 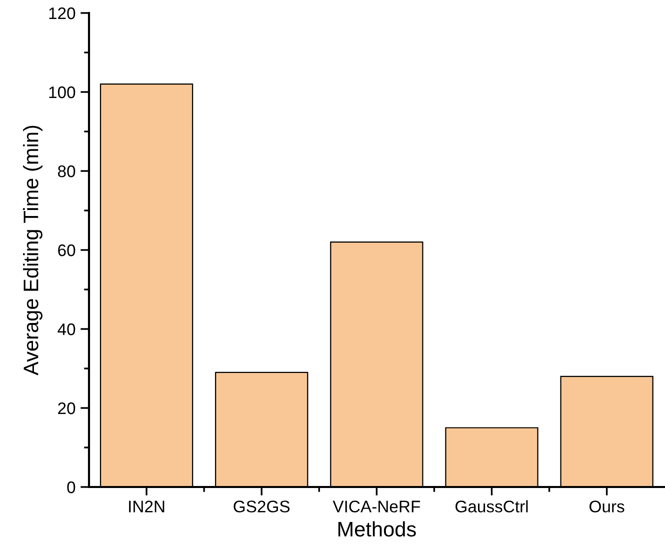 I want to click on y-tick-label: 40, so click(x=67, y=329).